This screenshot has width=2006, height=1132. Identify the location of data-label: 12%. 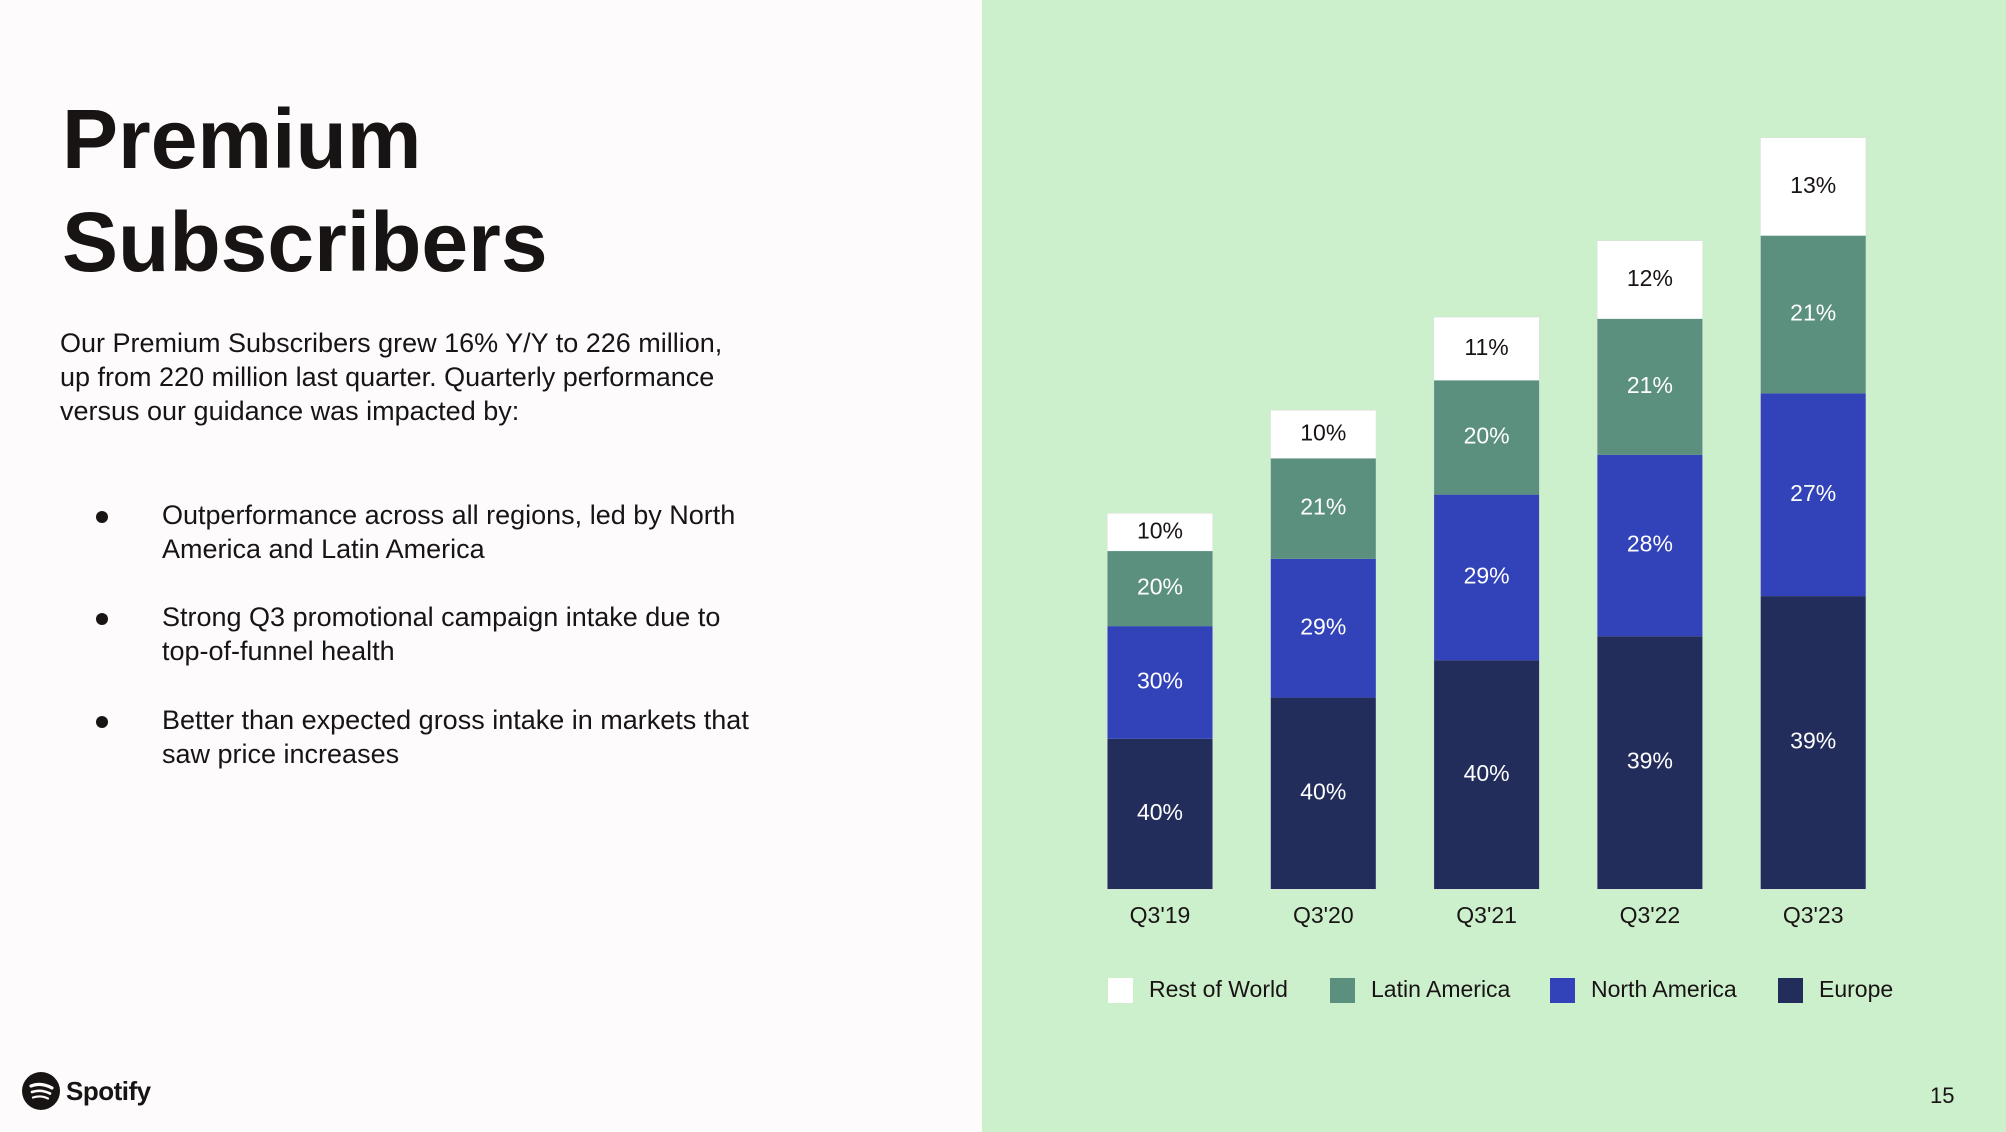
(1650, 278).